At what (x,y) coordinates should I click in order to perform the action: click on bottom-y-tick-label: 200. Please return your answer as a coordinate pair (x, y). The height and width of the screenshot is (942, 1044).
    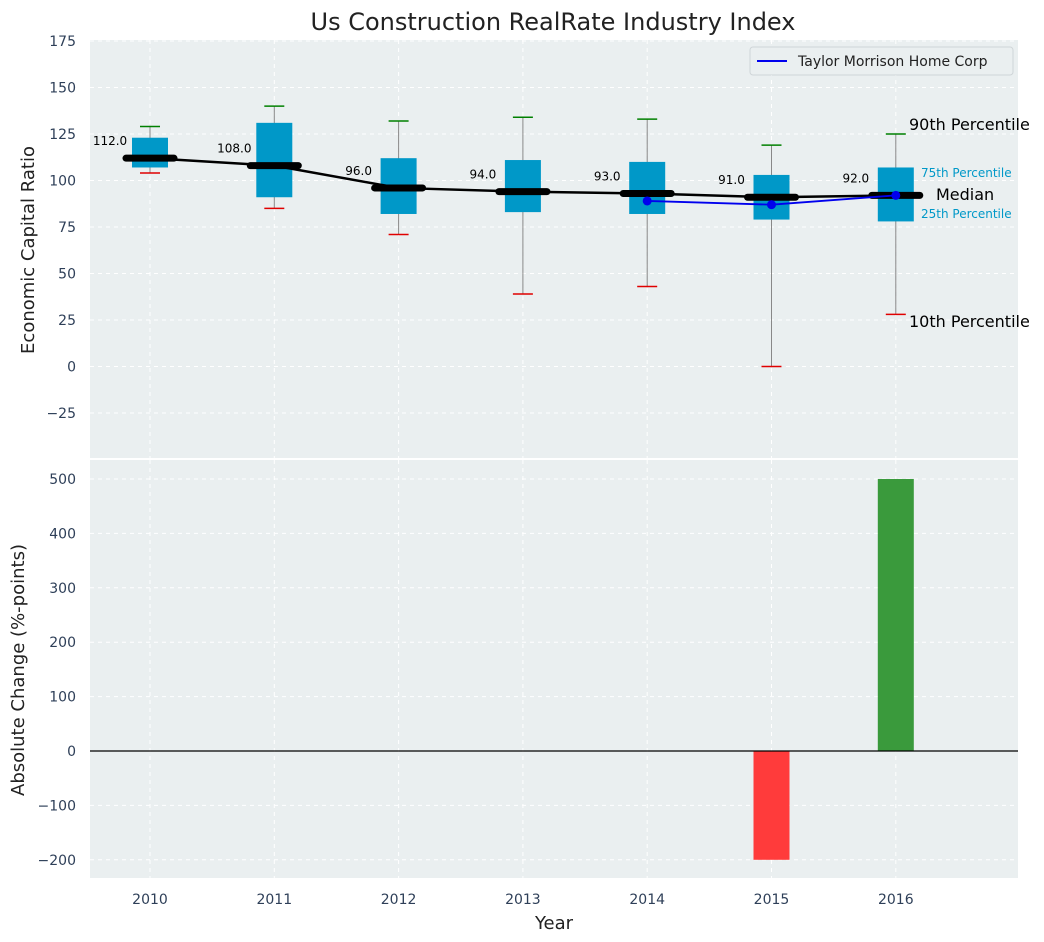
    Looking at the image, I should click on (62, 643).